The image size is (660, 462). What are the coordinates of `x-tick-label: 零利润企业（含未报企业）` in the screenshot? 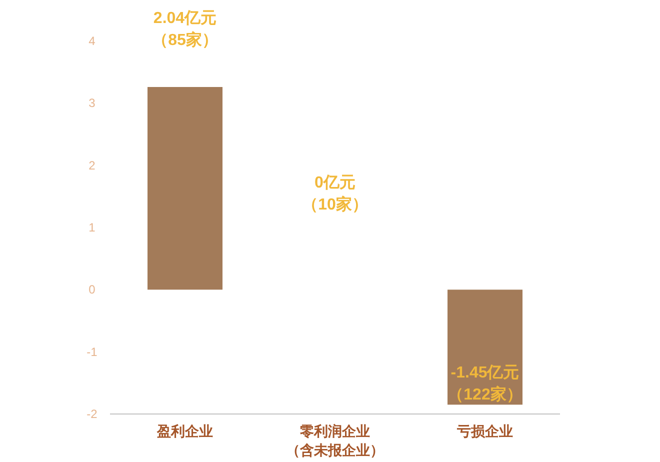 It's located at (335, 440).